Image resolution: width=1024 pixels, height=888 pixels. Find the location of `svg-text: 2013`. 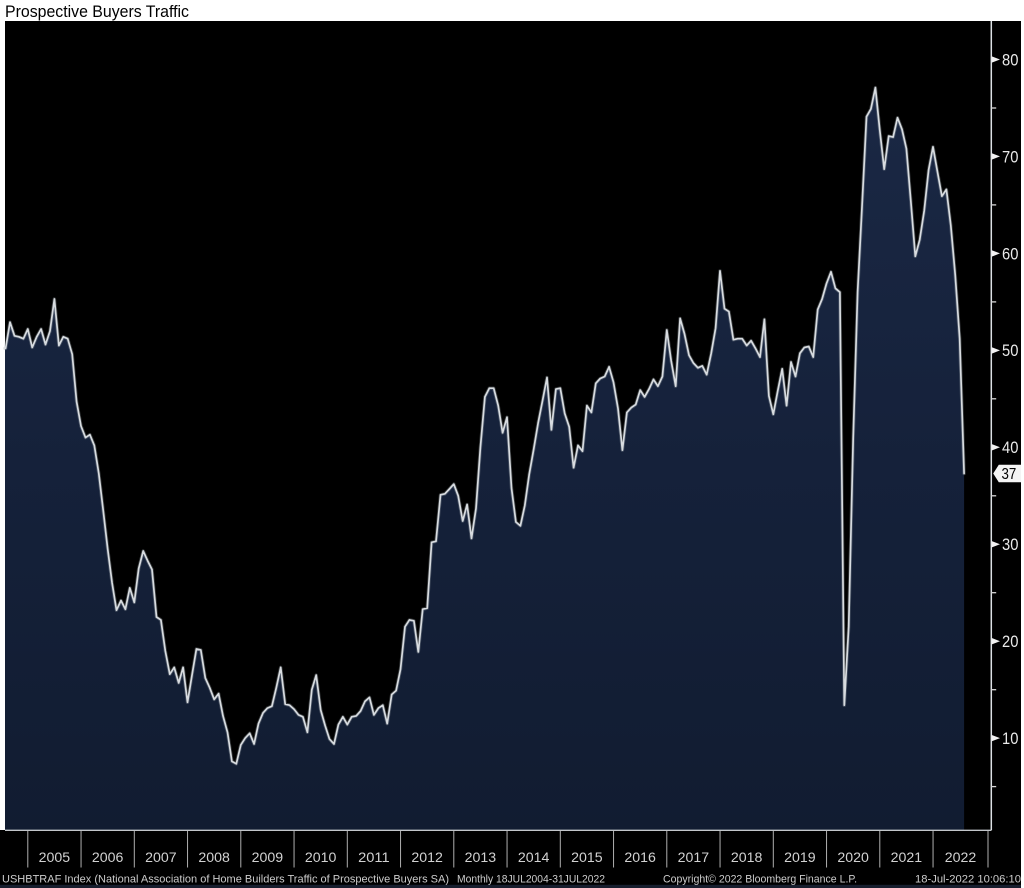

svg-text: 2013 is located at coordinates (481, 857).